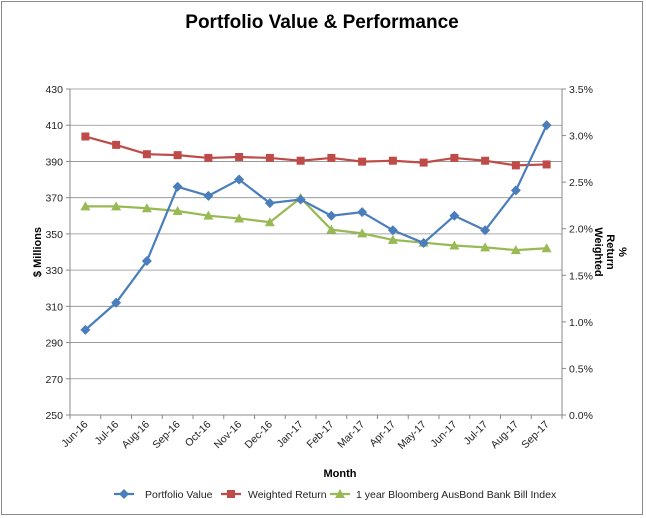 The width and height of the screenshot is (646, 518). Describe the element at coordinates (476, 433) in the screenshot. I see `x-tick-label: Jul-17` at that location.